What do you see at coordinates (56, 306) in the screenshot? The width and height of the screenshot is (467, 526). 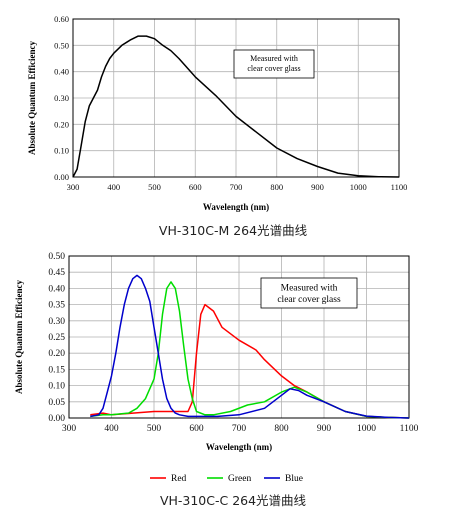 I see `y-tick-label: 0.35` at bounding box center [56, 306].